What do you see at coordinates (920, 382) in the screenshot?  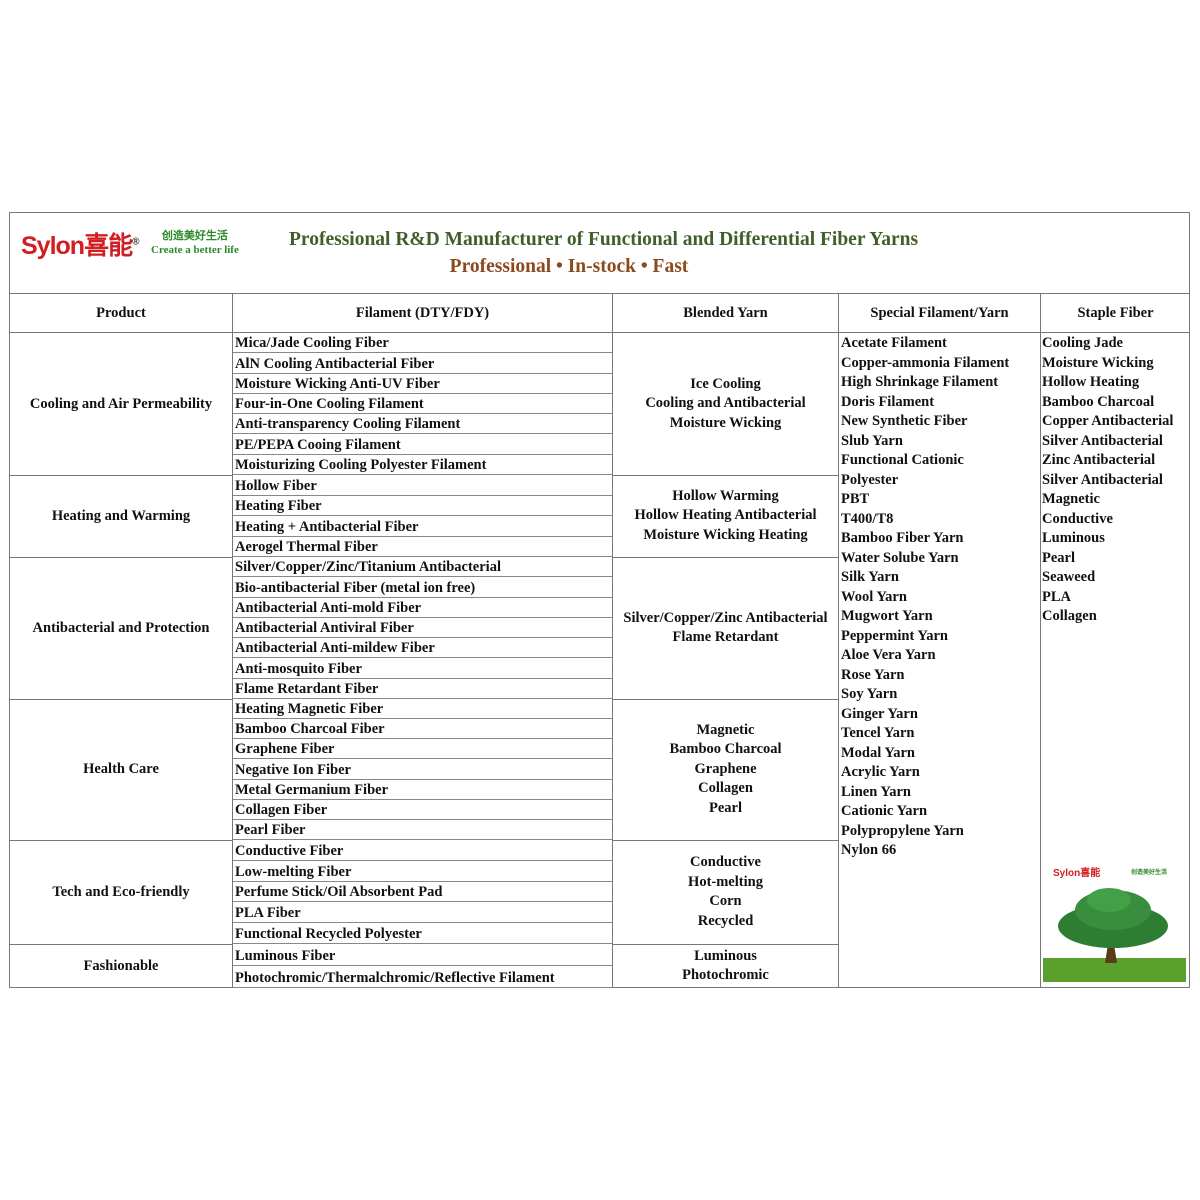 I see `special-item: High Shrinkage Filament` at bounding box center [920, 382].